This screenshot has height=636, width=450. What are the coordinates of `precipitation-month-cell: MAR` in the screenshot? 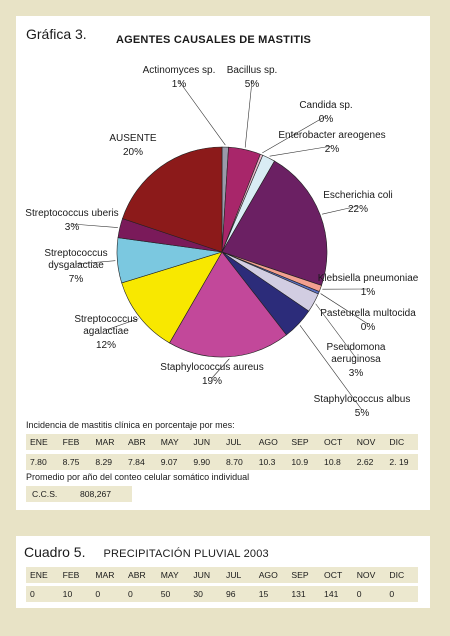 It's located at (105, 575).